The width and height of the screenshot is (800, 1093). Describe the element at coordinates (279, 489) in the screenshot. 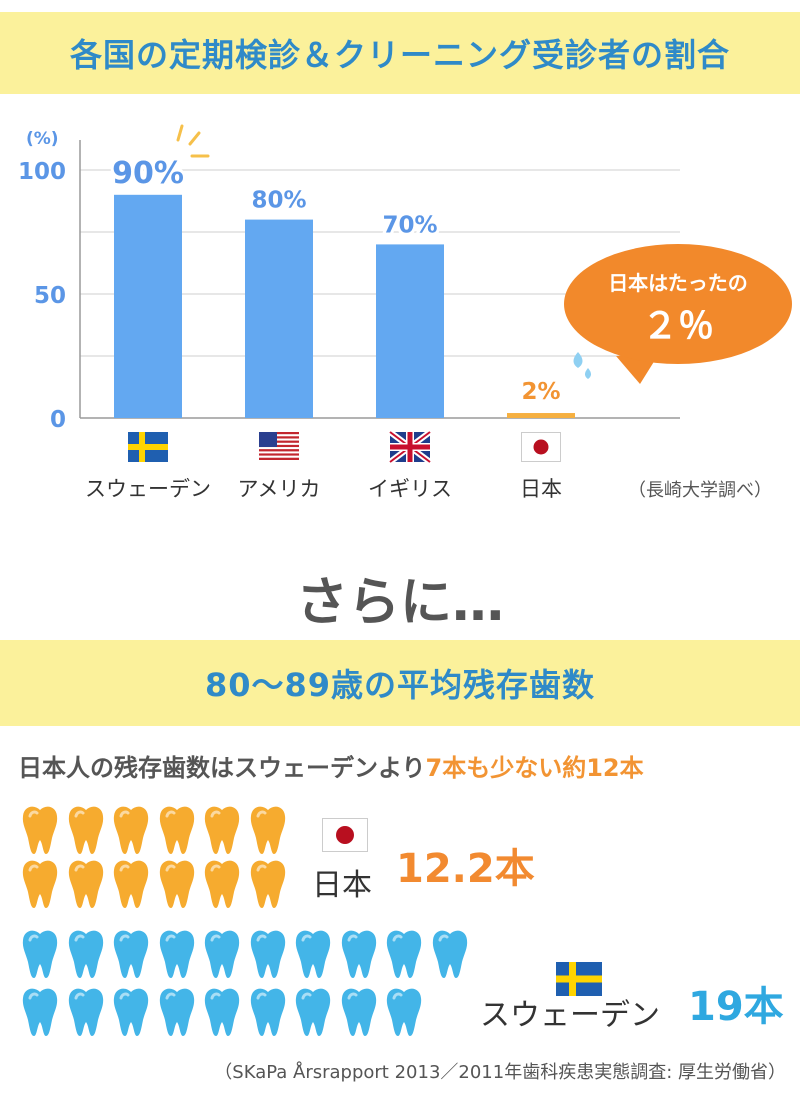

I see `x-tick-label: アメリカ` at that location.